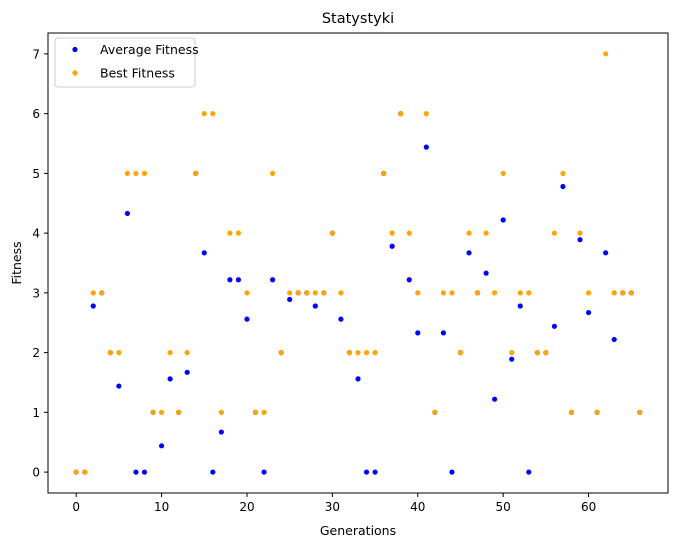  Describe the element at coordinates (36, 174) in the screenshot. I see `y-tick-label: 5` at that location.